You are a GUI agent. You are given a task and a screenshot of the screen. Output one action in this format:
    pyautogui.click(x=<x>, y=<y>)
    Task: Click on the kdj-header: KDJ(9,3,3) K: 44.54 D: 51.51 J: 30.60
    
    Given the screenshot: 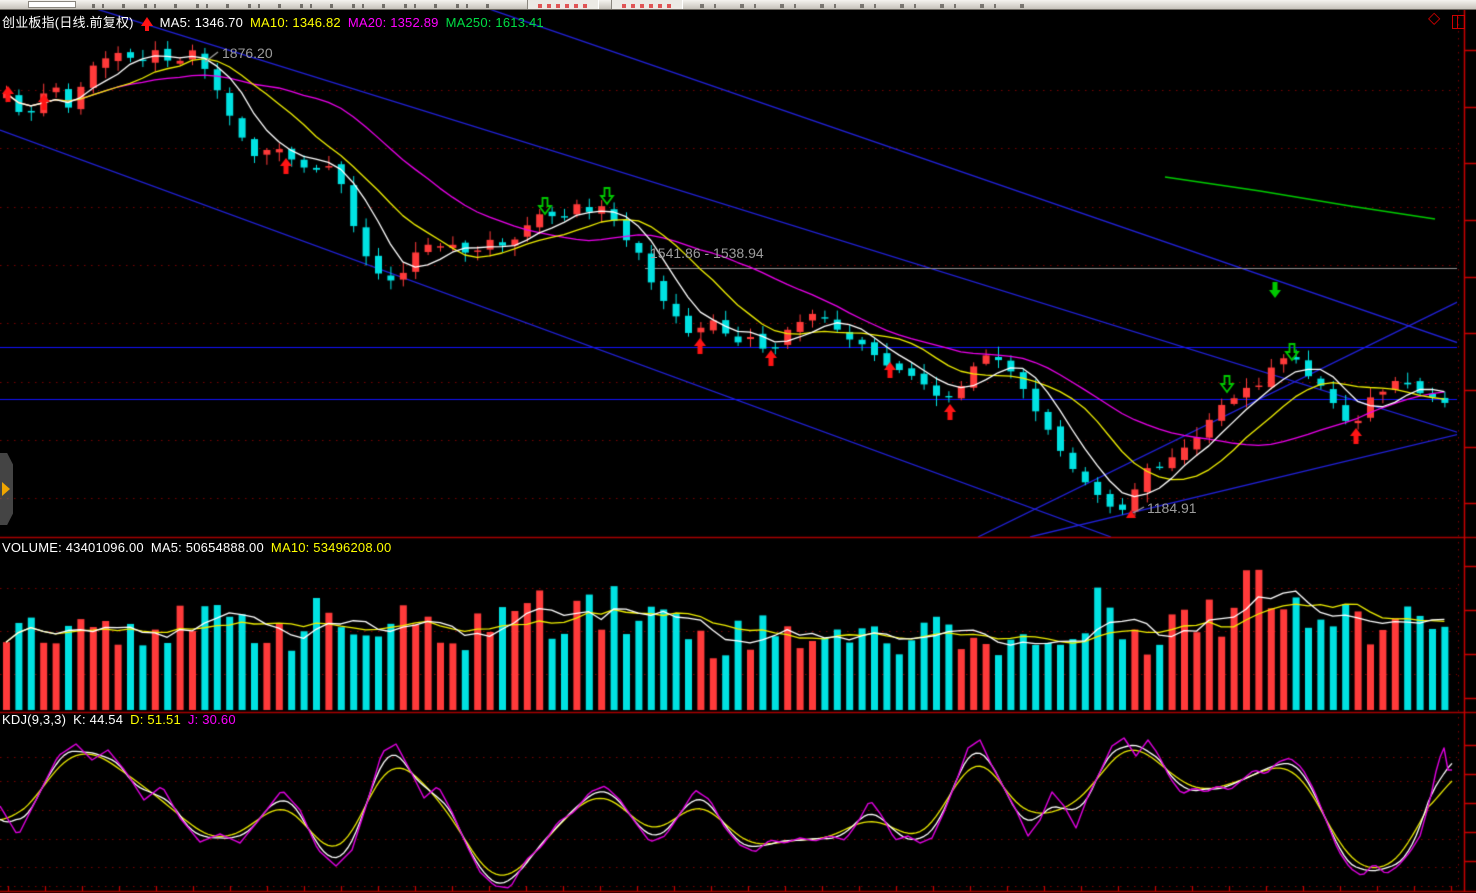 What is the action you would take?
    pyautogui.click(x=122, y=719)
    